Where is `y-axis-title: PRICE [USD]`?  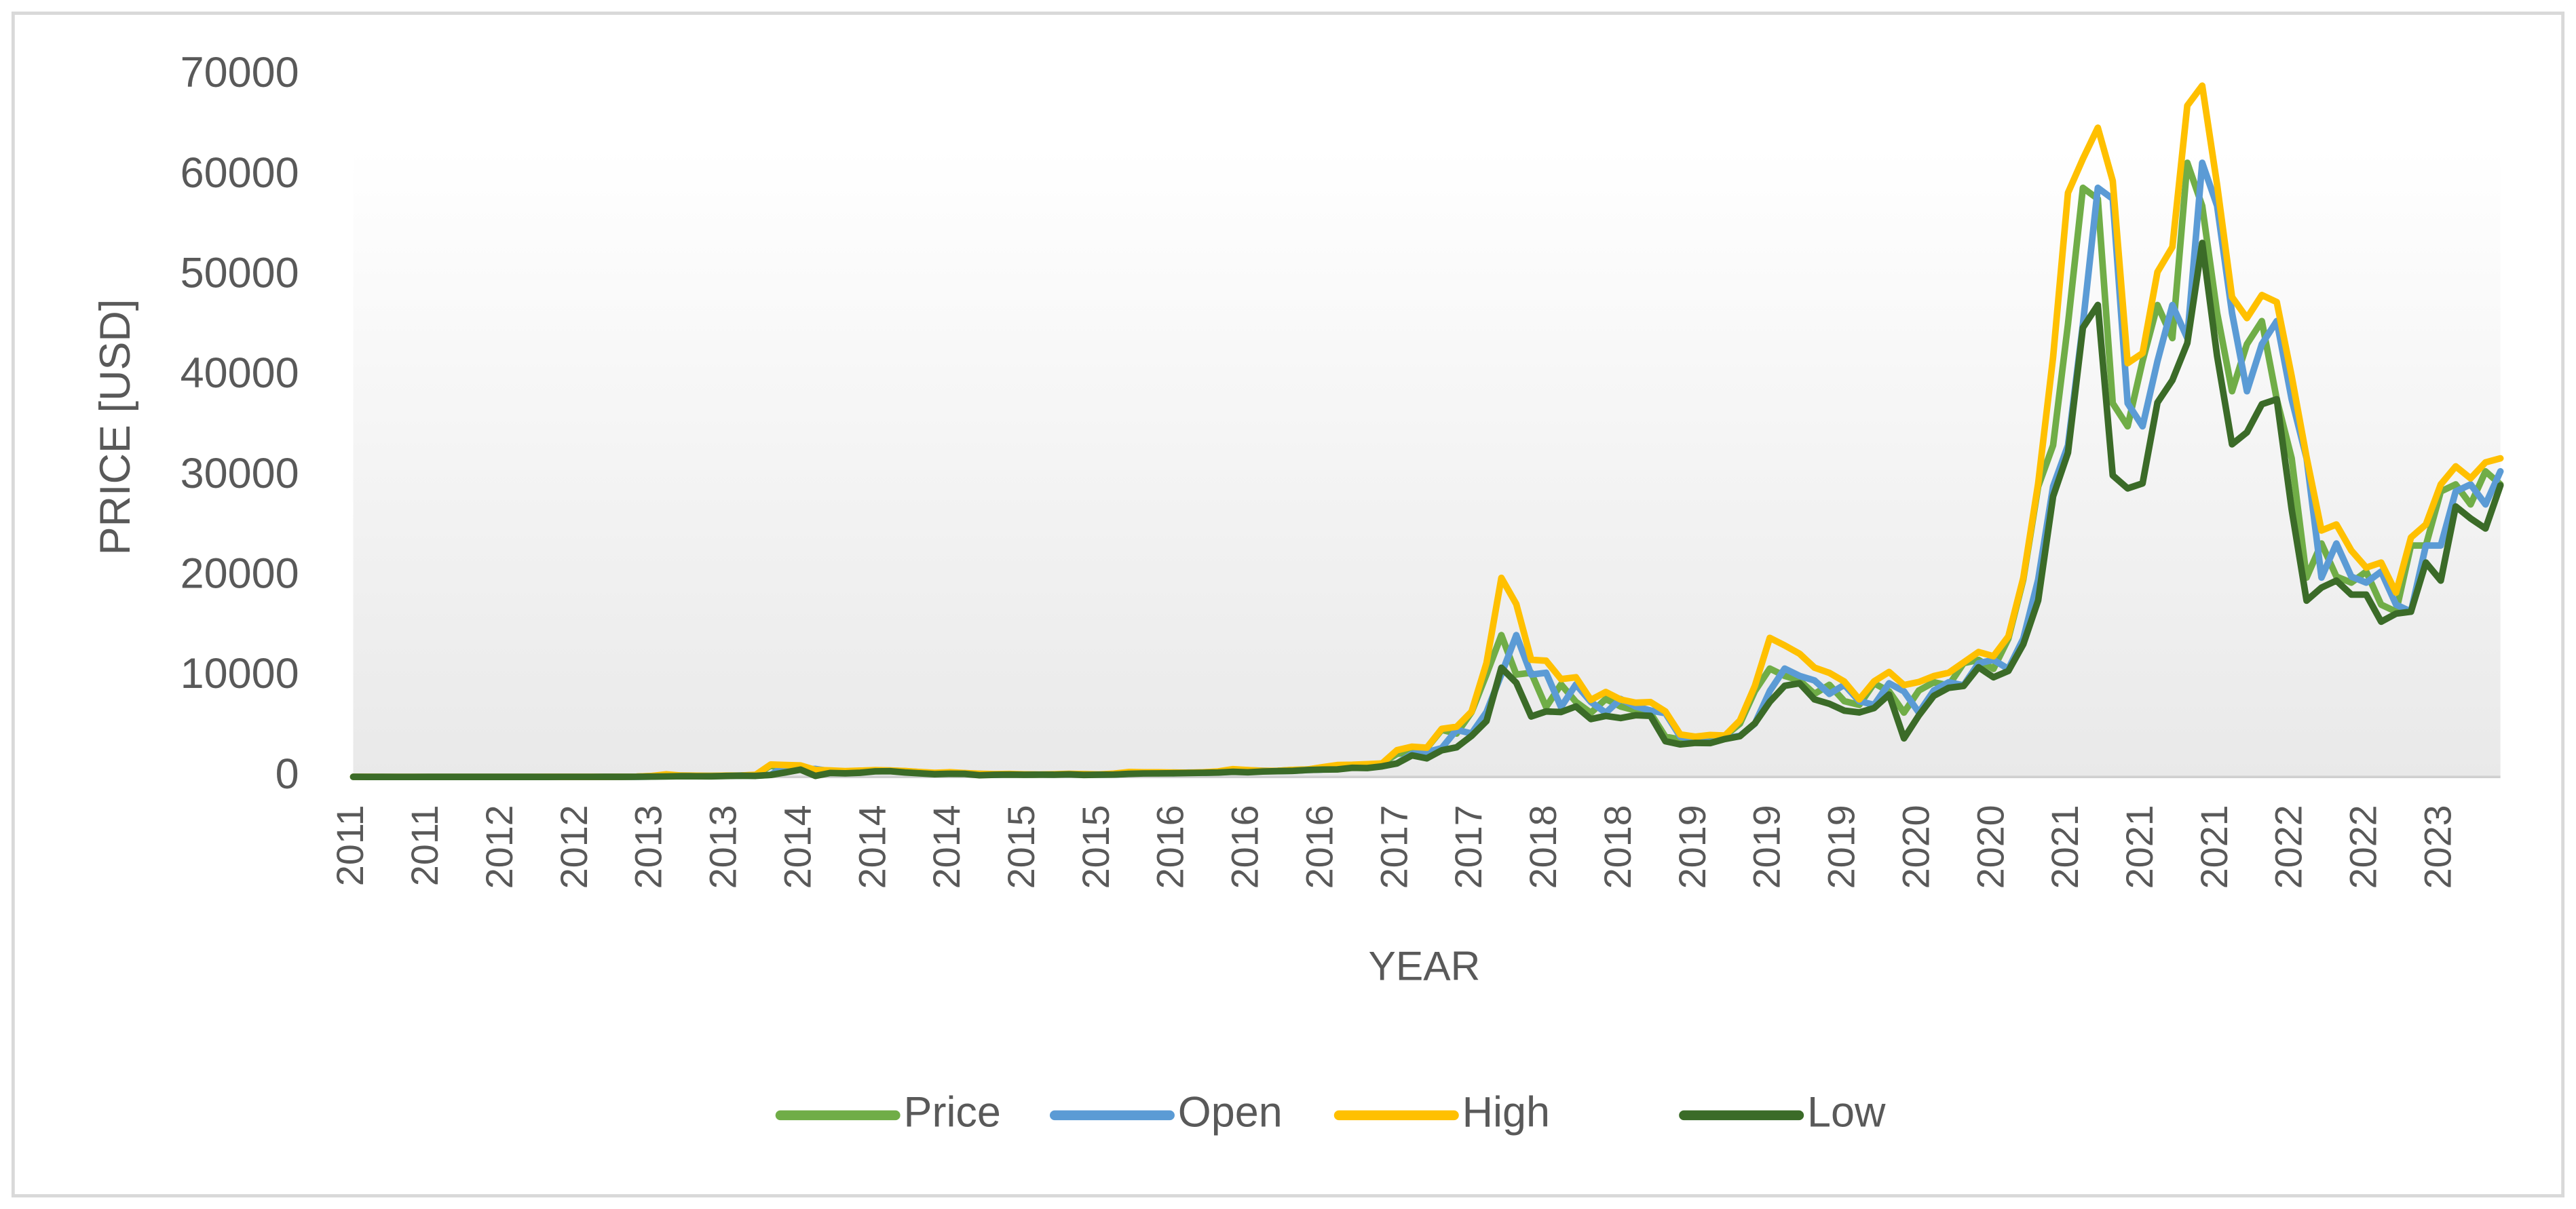 y-axis-title: PRICE [USD] is located at coordinates (116, 427).